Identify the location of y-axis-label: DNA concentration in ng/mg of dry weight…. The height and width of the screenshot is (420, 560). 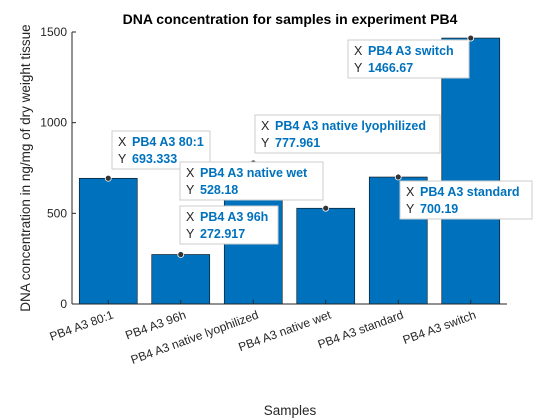
(25, 167).